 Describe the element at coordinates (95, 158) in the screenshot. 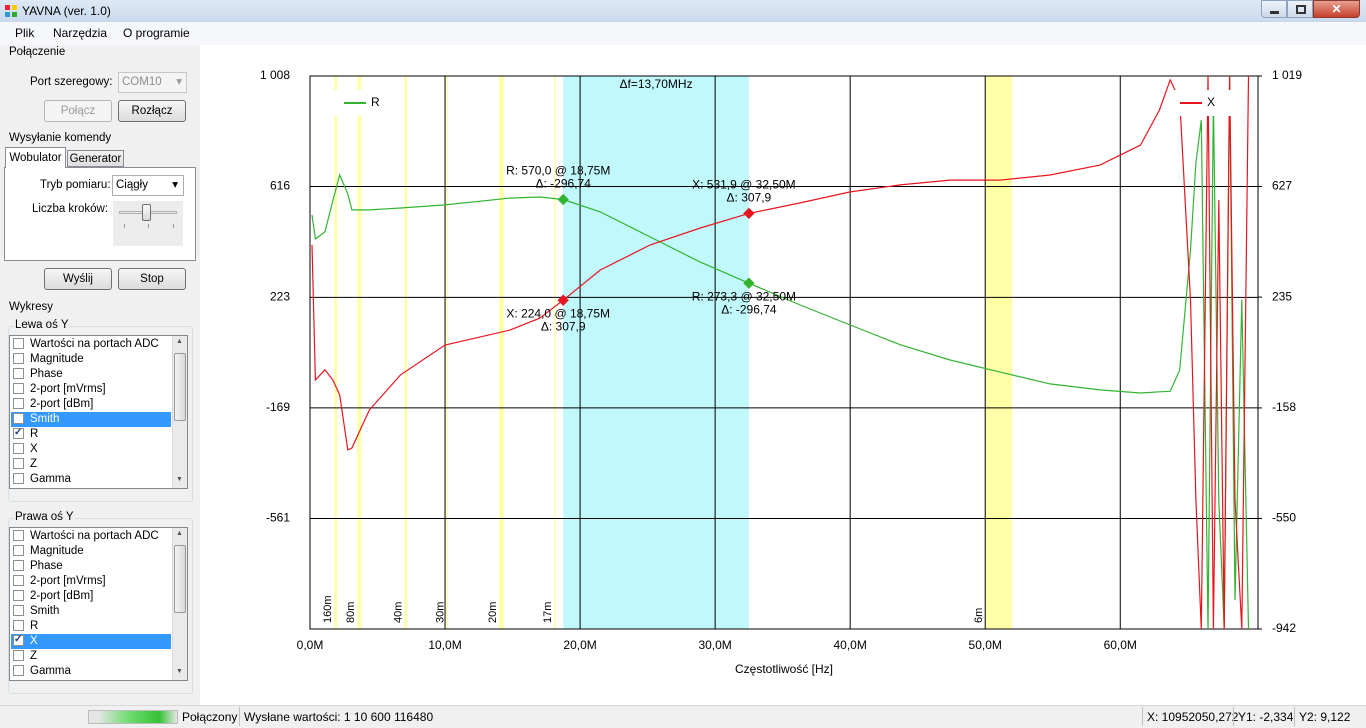

I see `tab: Generator` at that location.